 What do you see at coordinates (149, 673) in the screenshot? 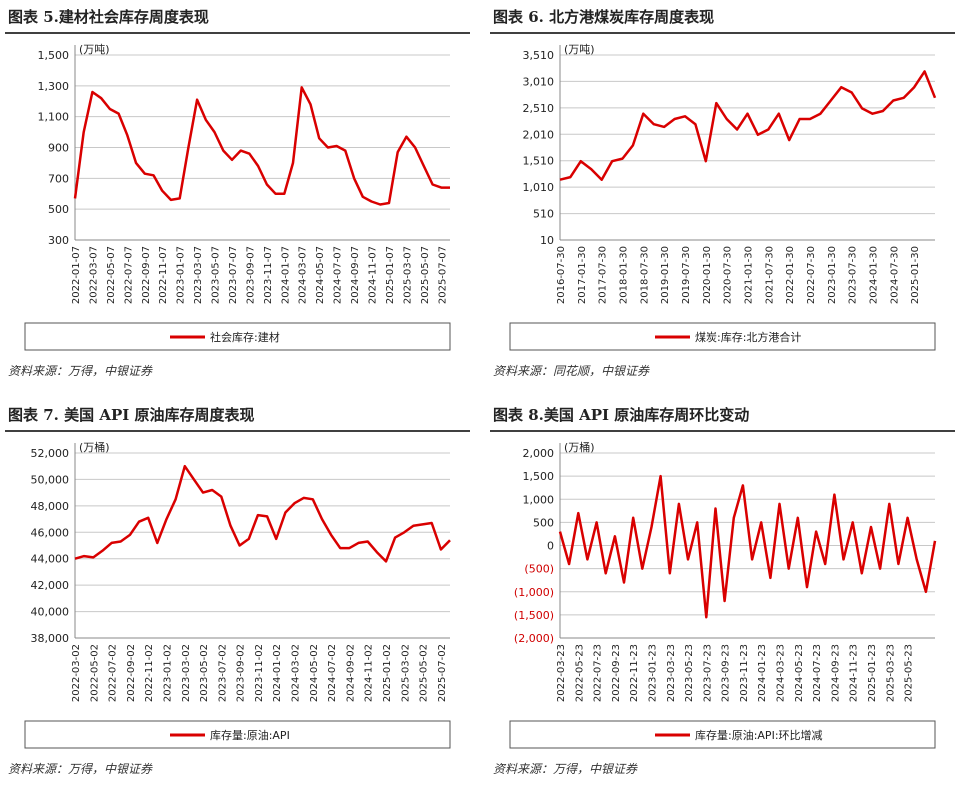
I see `x-tick-label: 2022-11-02` at bounding box center [149, 673].